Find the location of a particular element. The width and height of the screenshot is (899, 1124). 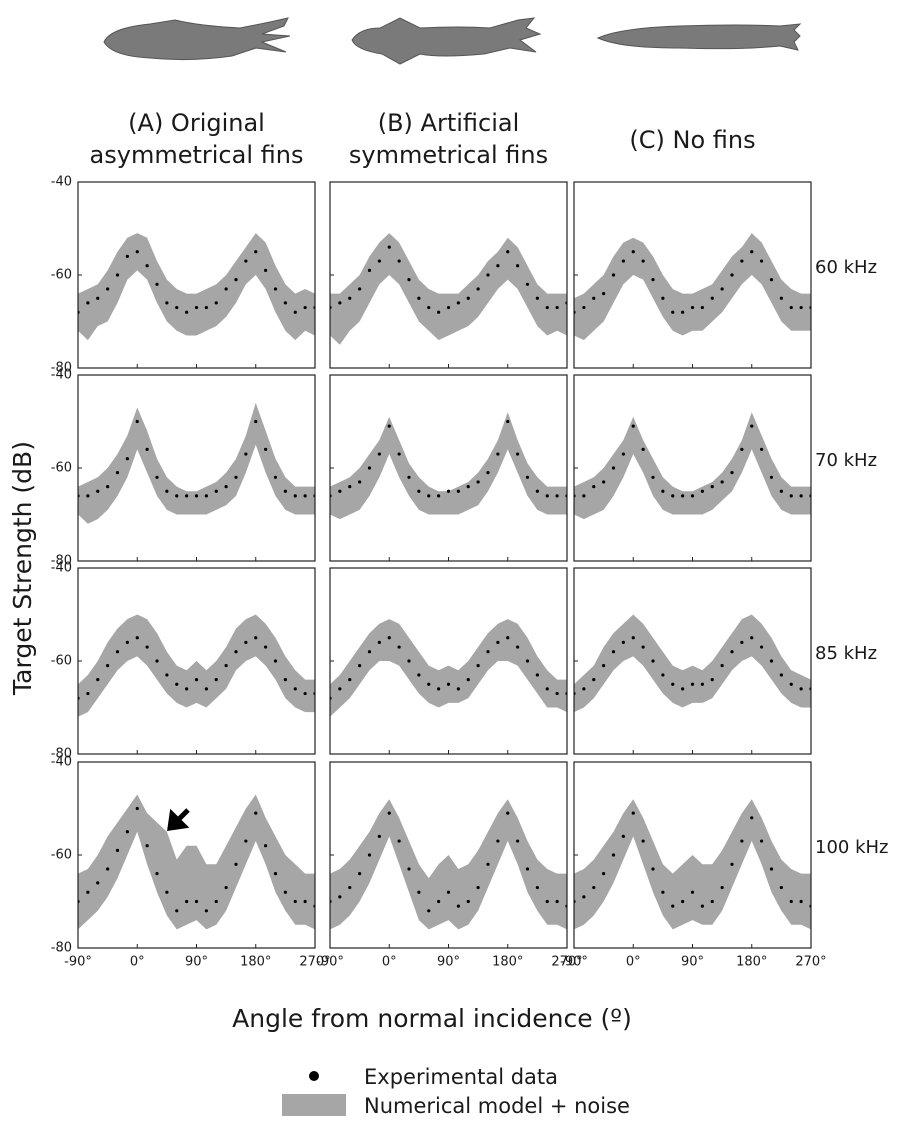

column-title: asymmetrical fins is located at coordinates (197, 155).